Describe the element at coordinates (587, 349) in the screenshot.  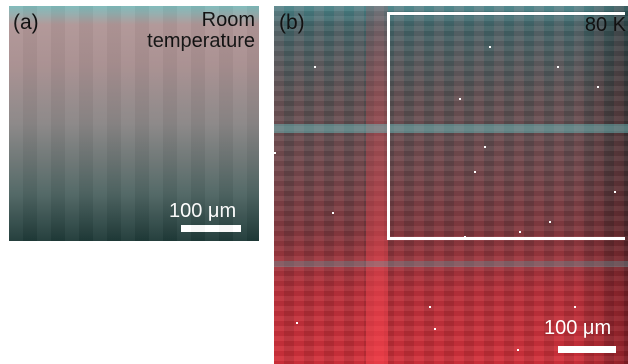
I see `panel-b-scale-bar` at that location.